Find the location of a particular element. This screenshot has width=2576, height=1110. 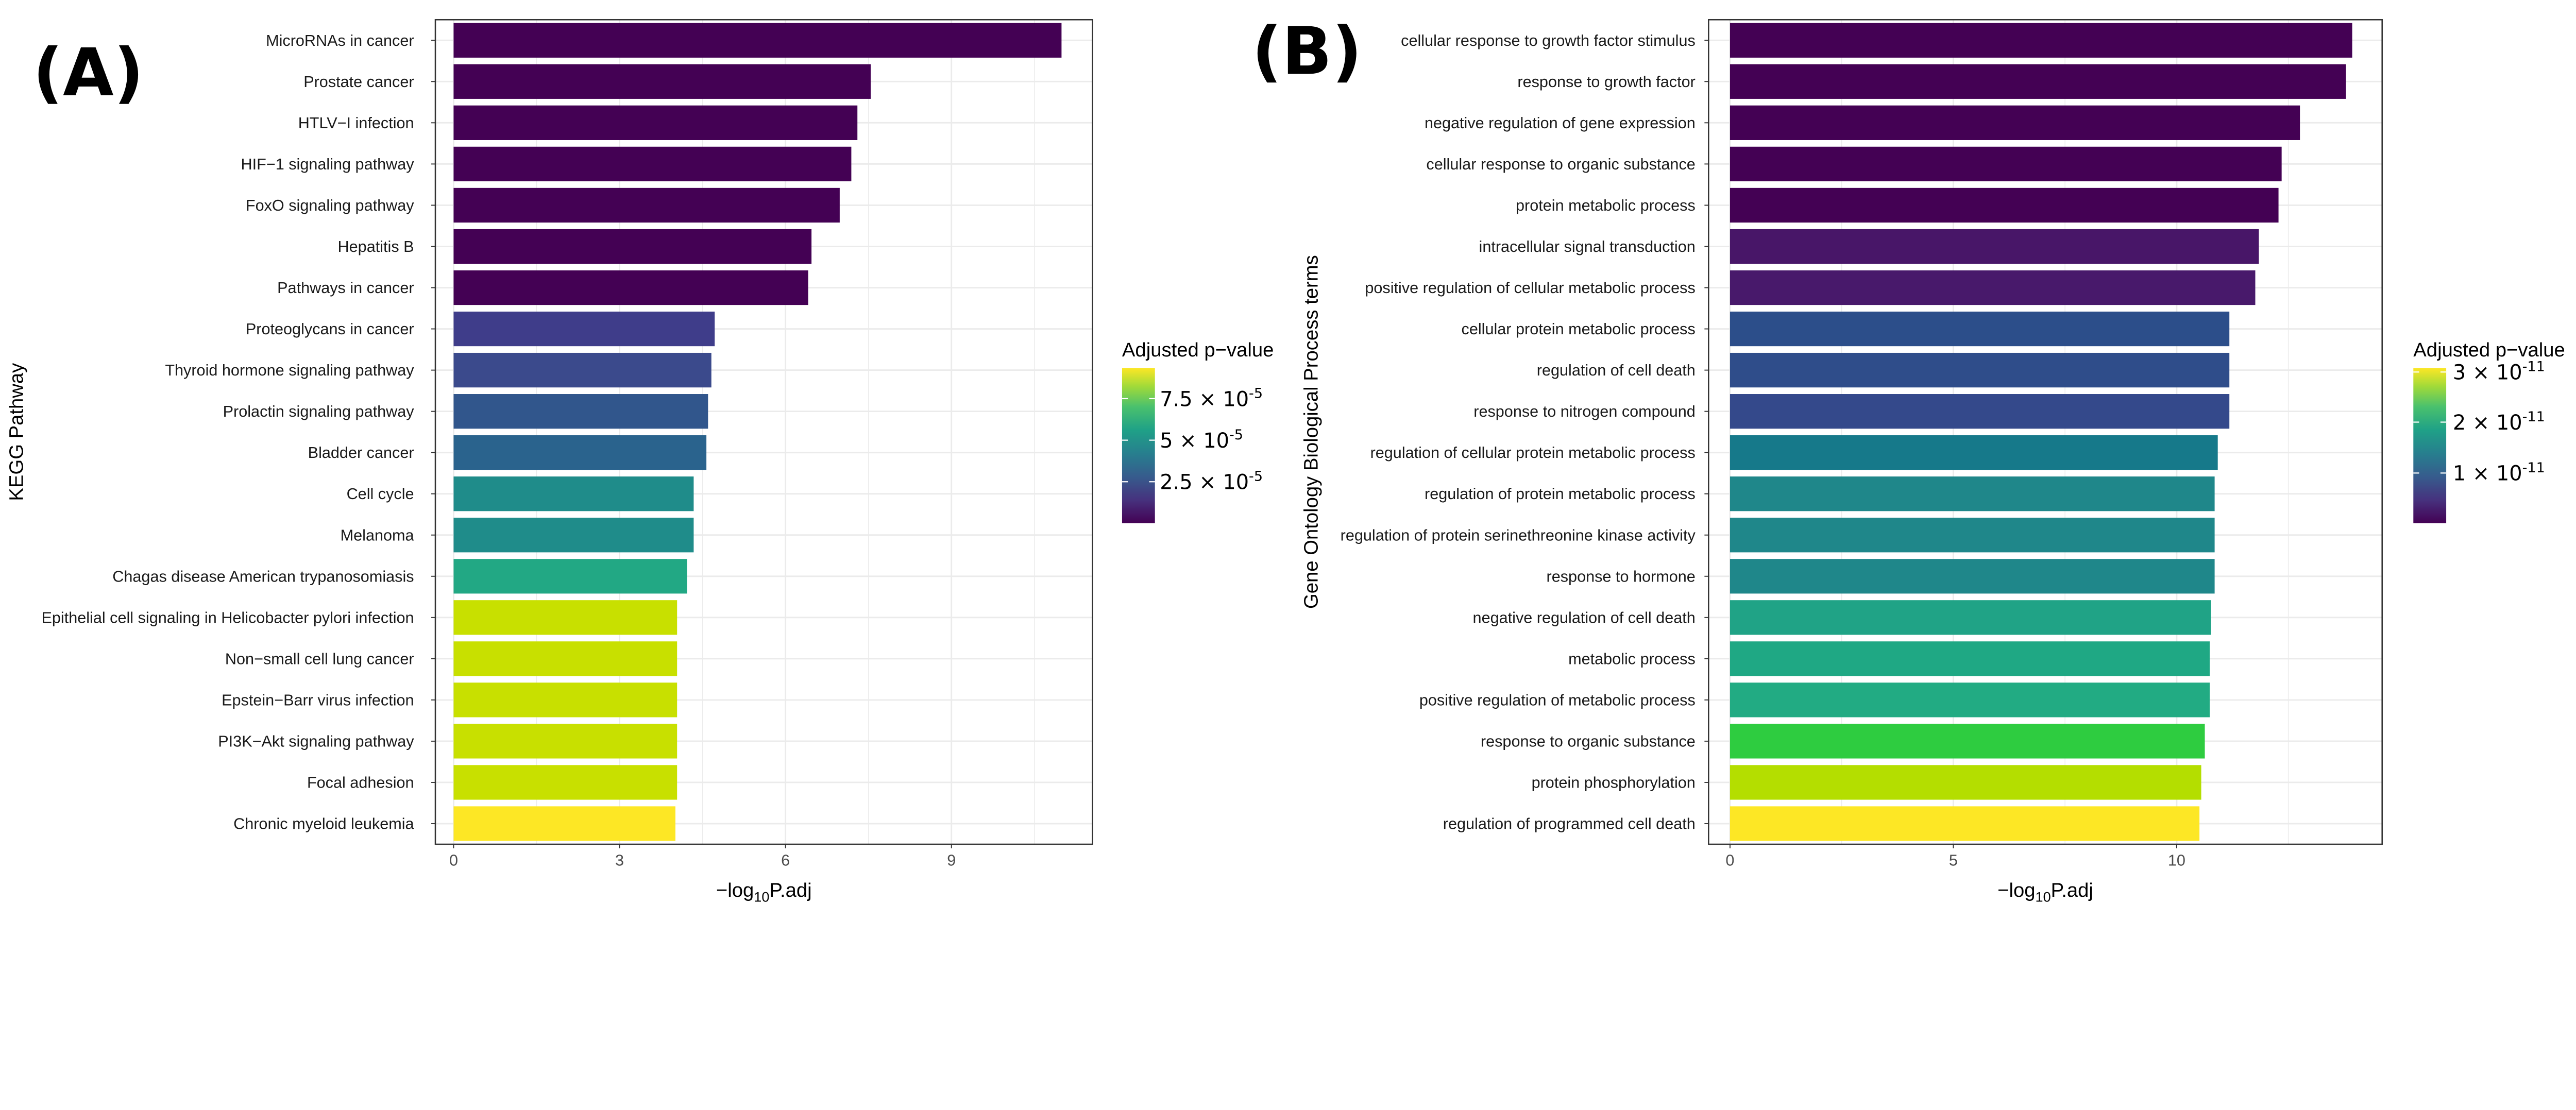

tick-mantissa: 2.5 × 10 is located at coordinates (1204, 482).